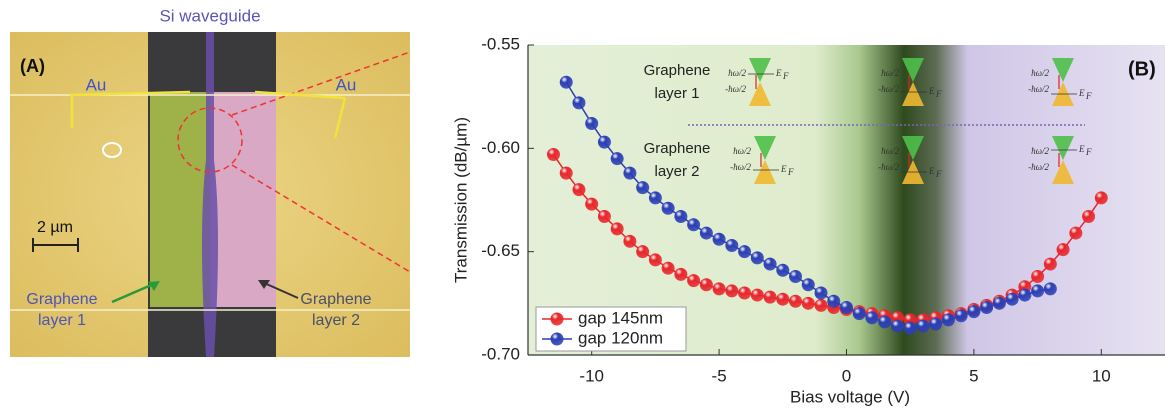 Image resolution: width=1165 pixels, height=409 pixels. Describe the element at coordinates (209, 15) in the screenshot. I see `label: Si waveguide` at that location.